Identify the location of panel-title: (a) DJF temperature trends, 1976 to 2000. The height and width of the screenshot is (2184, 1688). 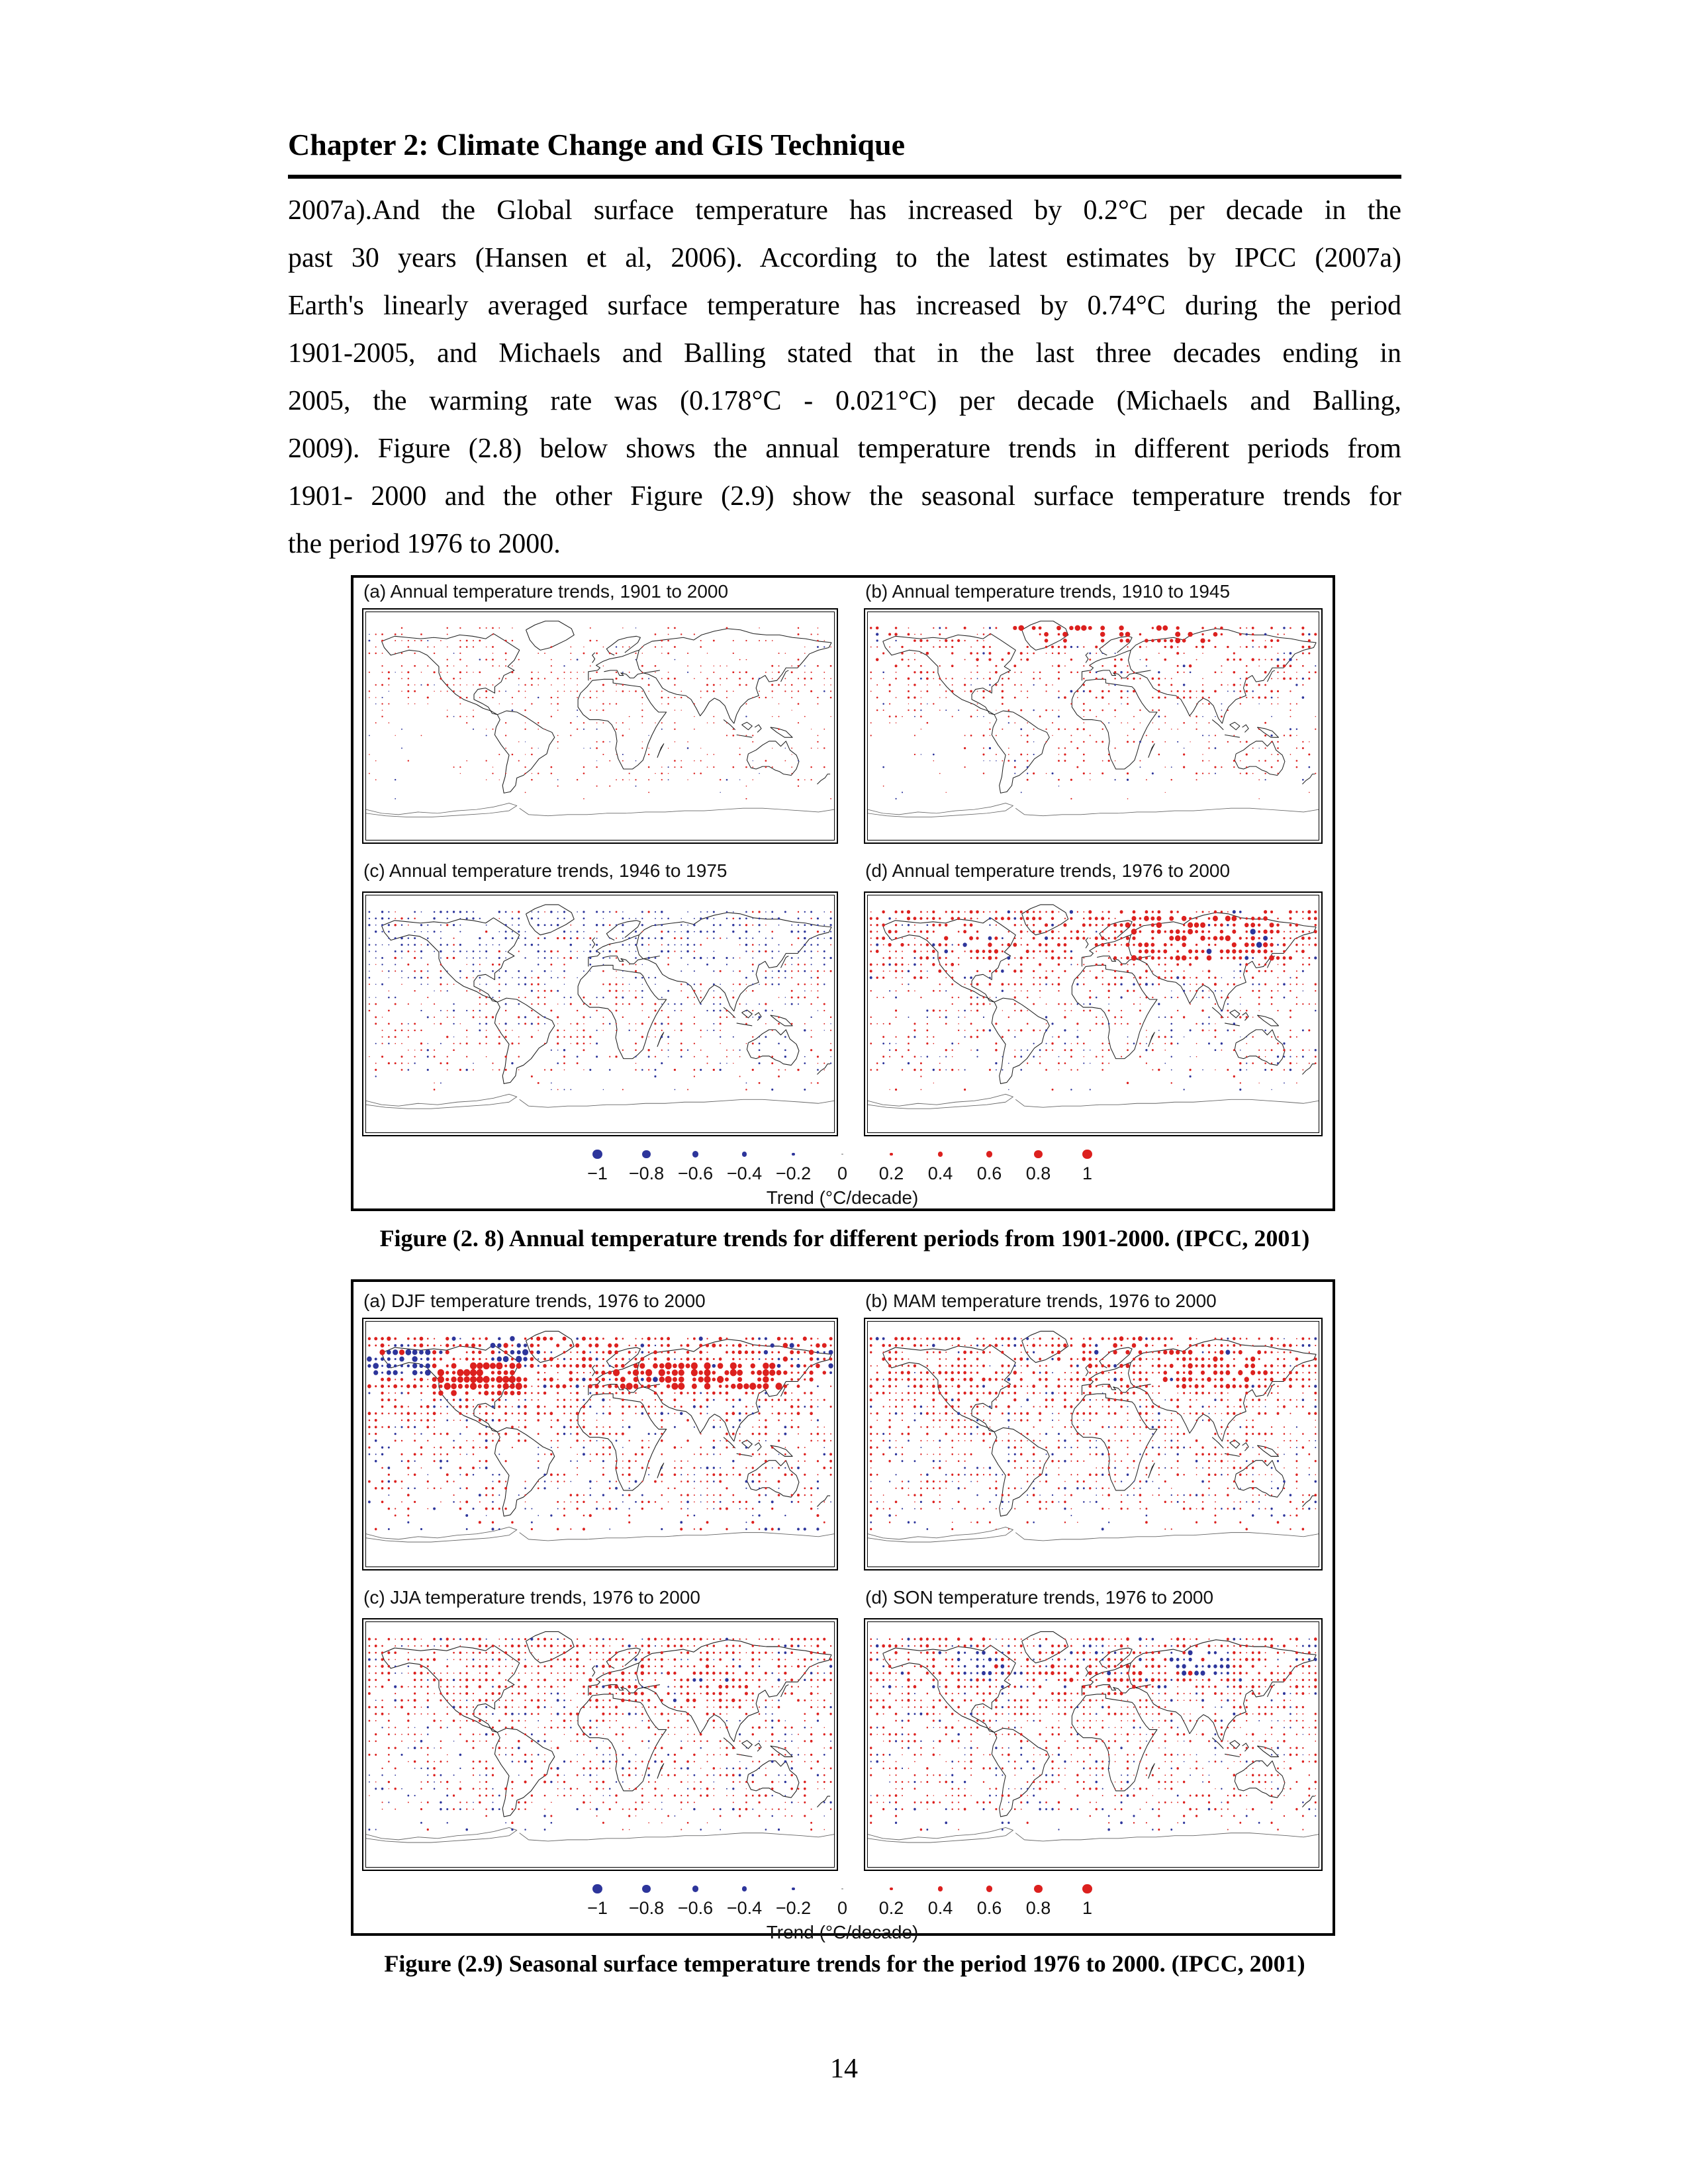
(534, 1301).